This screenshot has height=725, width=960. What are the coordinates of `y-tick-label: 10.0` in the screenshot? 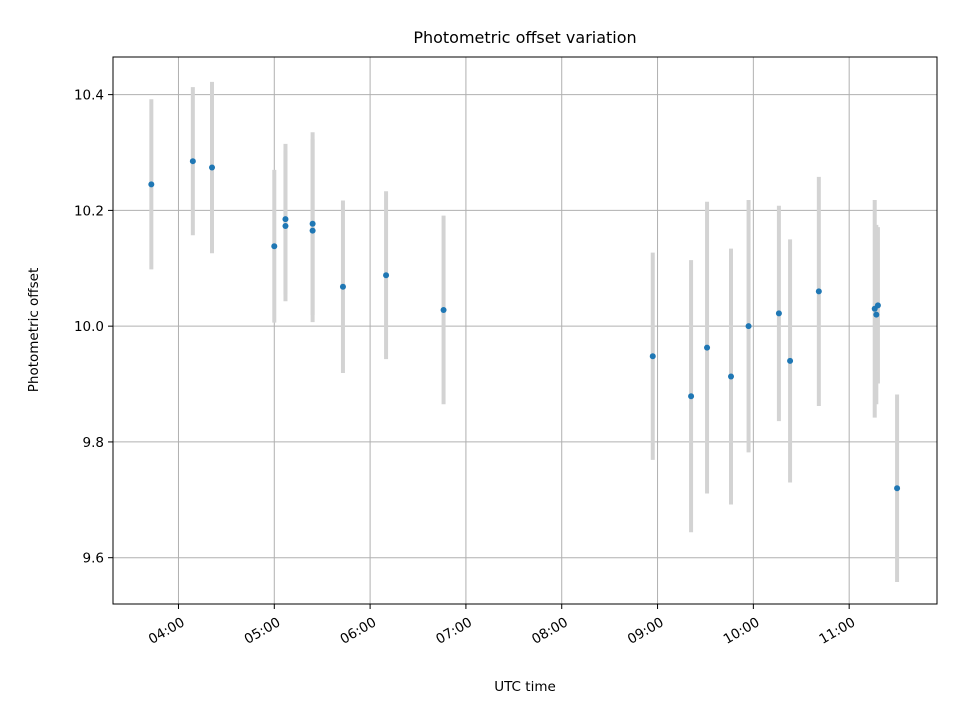 It's located at (89, 327).